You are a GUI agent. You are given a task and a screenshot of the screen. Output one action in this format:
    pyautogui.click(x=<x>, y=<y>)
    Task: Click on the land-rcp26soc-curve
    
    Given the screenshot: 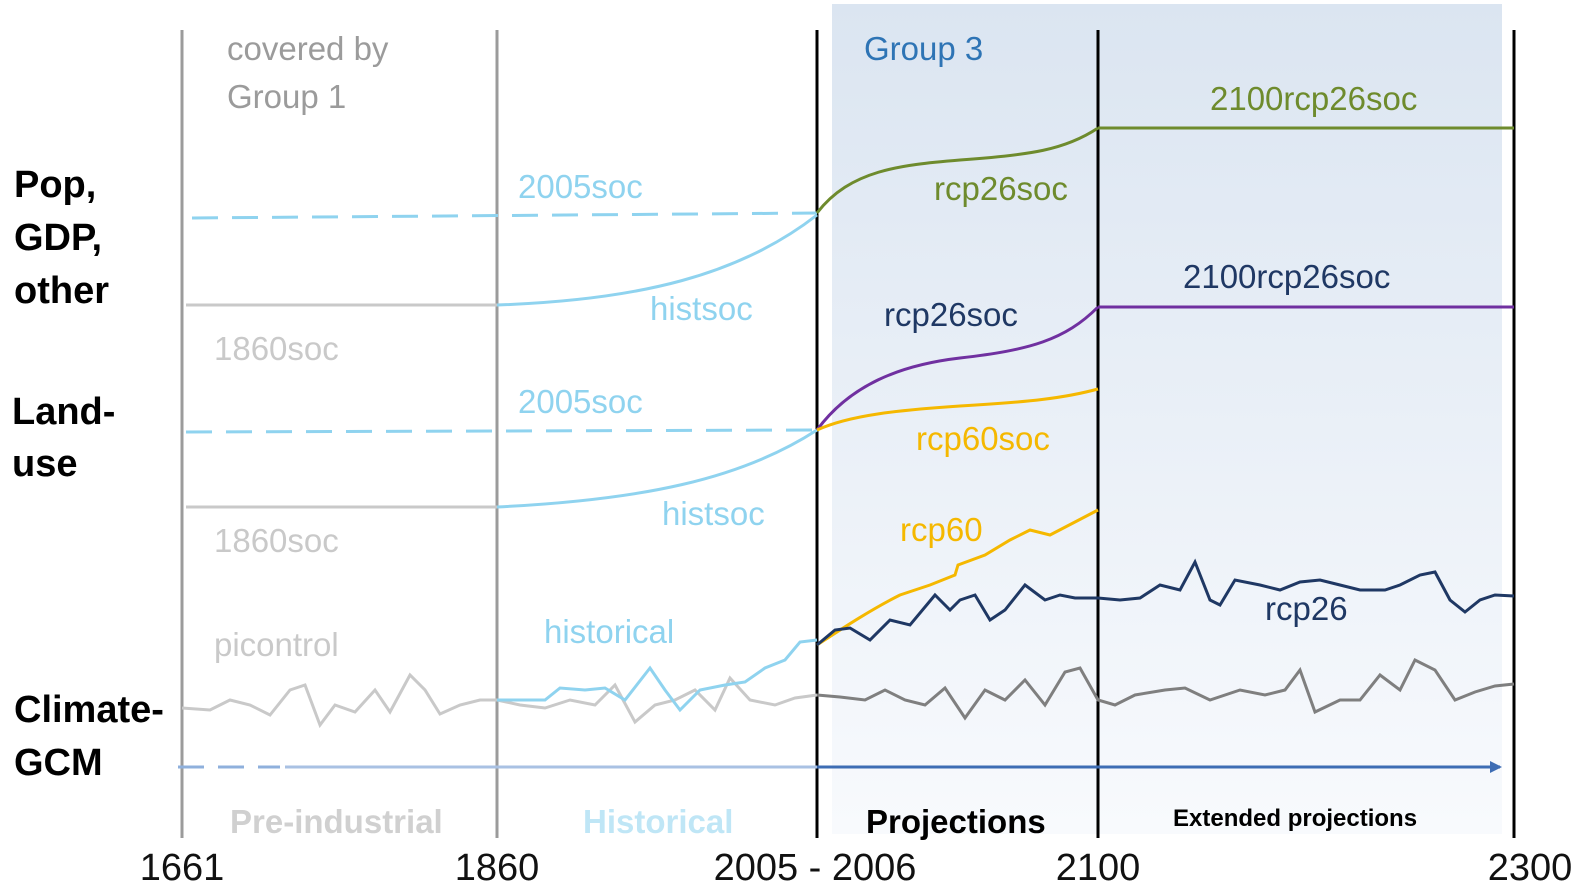 What is the action you would take?
    pyautogui.click(x=957, y=368)
    